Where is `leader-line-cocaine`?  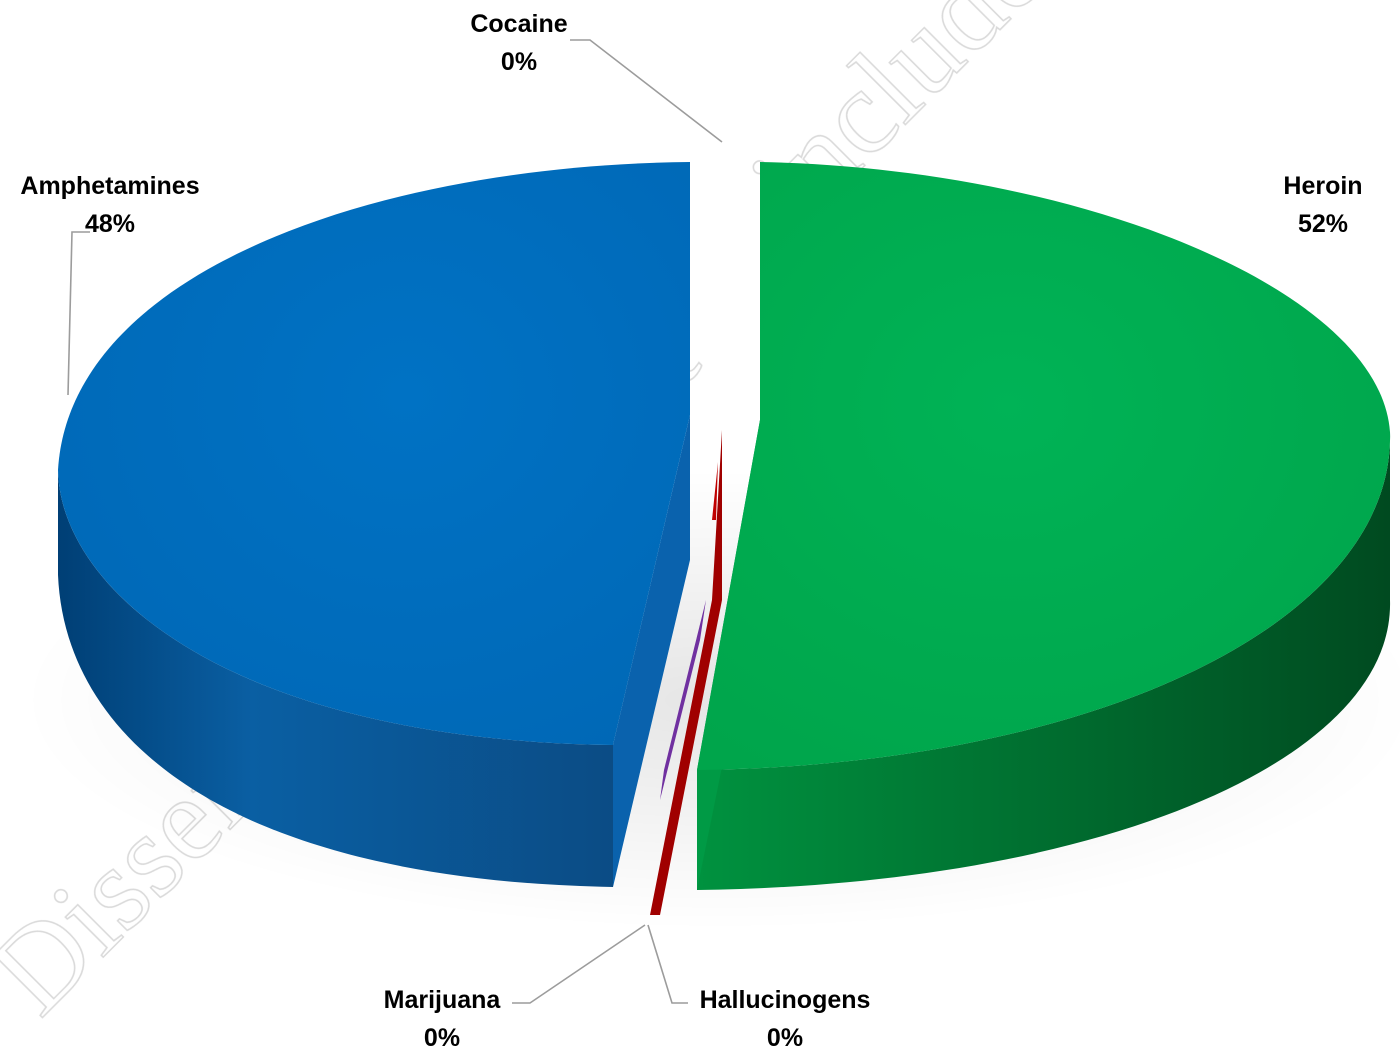
leader-line-cocaine is located at coordinates (646, 91).